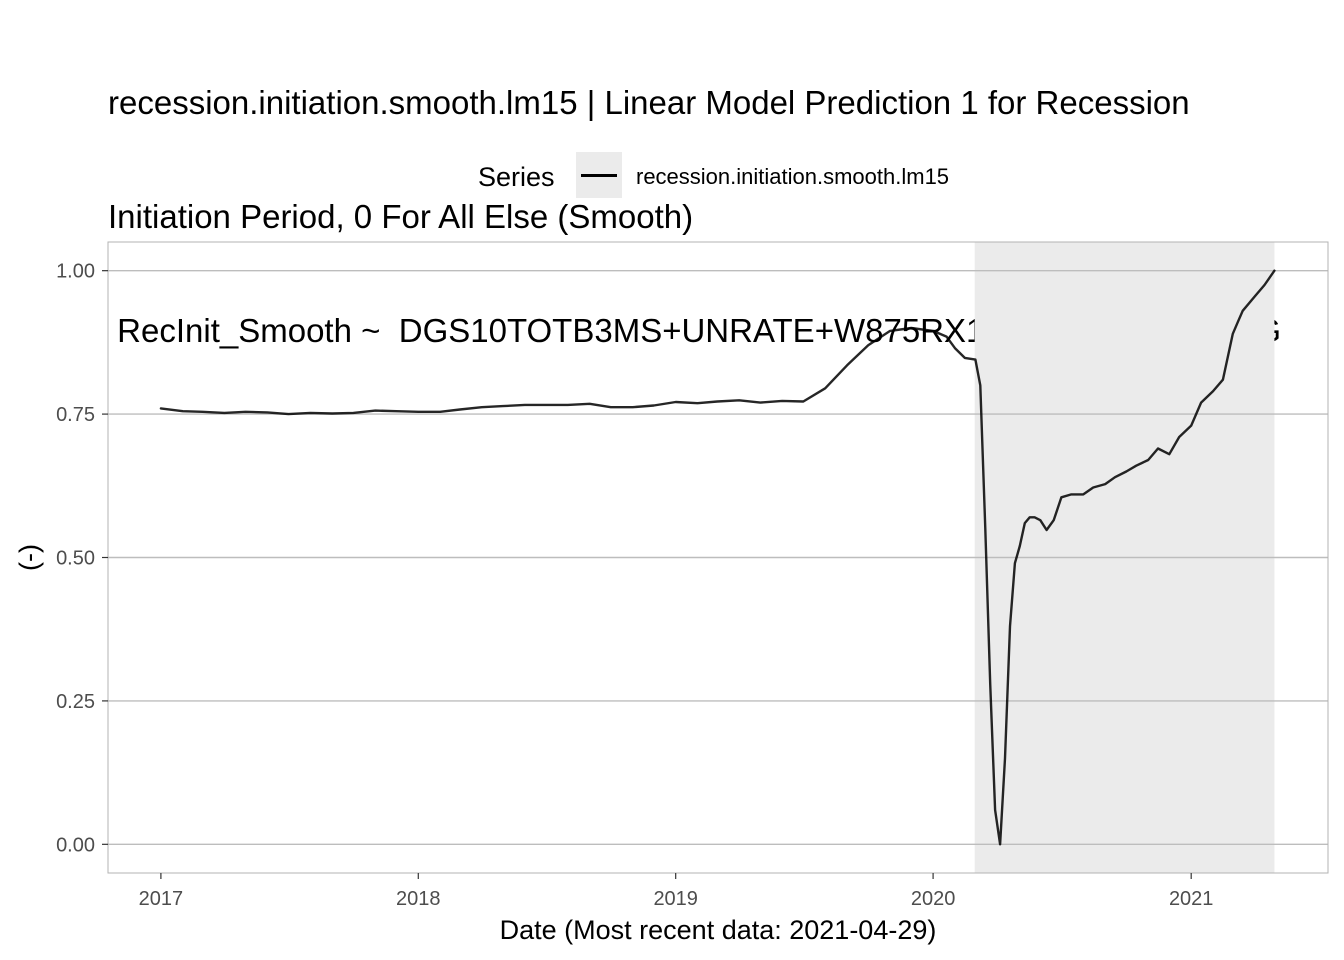 The height and width of the screenshot is (960, 1344). What do you see at coordinates (29, 557) in the screenshot?
I see `y-axis-label: (-)` at bounding box center [29, 557].